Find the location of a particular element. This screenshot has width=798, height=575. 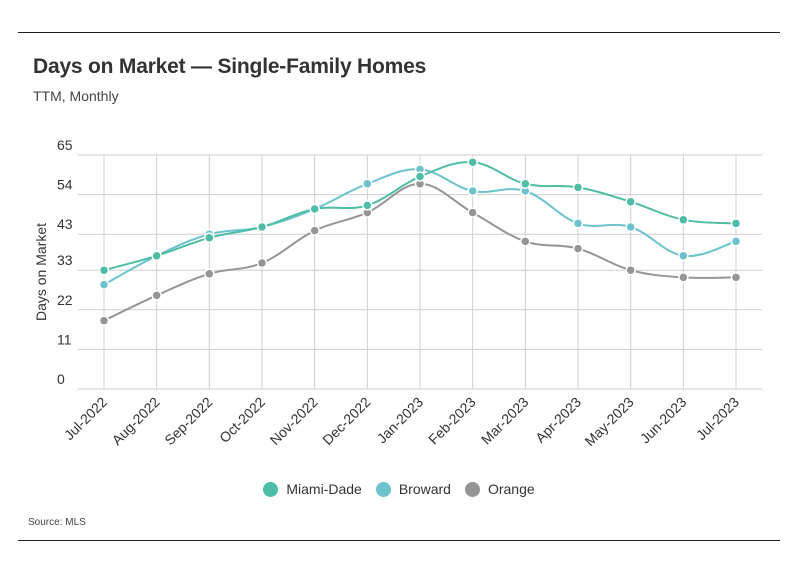

chart-subtitle: TTM, Monthly is located at coordinates (76, 96).